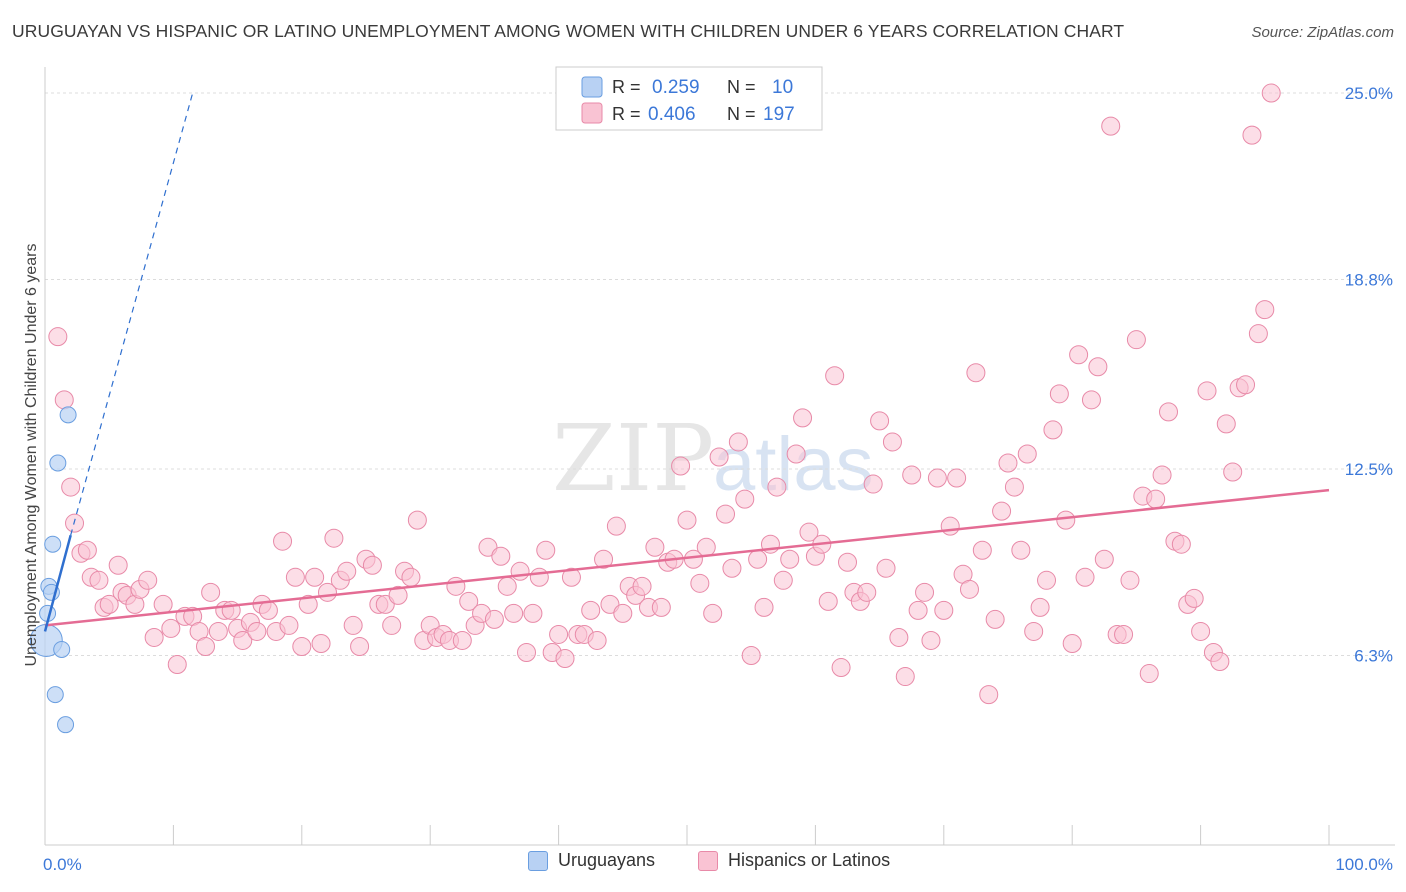 Image resolution: width=1406 pixels, height=892 pixels. What do you see at coordinates (782, 87) in the screenshot?
I see `legend-n-value-1: 10` at bounding box center [782, 87].